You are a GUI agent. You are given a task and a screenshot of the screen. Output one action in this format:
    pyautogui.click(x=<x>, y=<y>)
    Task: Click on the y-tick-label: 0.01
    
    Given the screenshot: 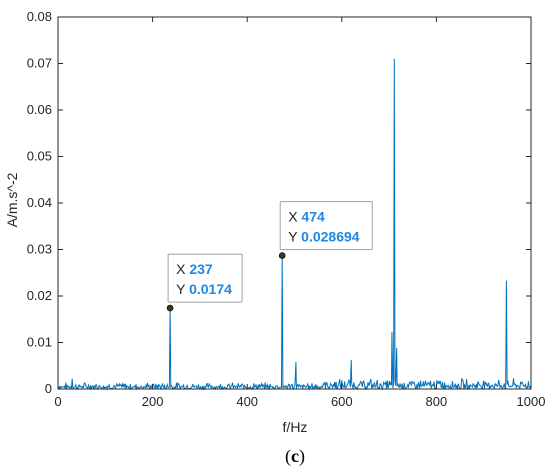 What is the action you would take?
    pyautogui.click(x=39, y=342)
    